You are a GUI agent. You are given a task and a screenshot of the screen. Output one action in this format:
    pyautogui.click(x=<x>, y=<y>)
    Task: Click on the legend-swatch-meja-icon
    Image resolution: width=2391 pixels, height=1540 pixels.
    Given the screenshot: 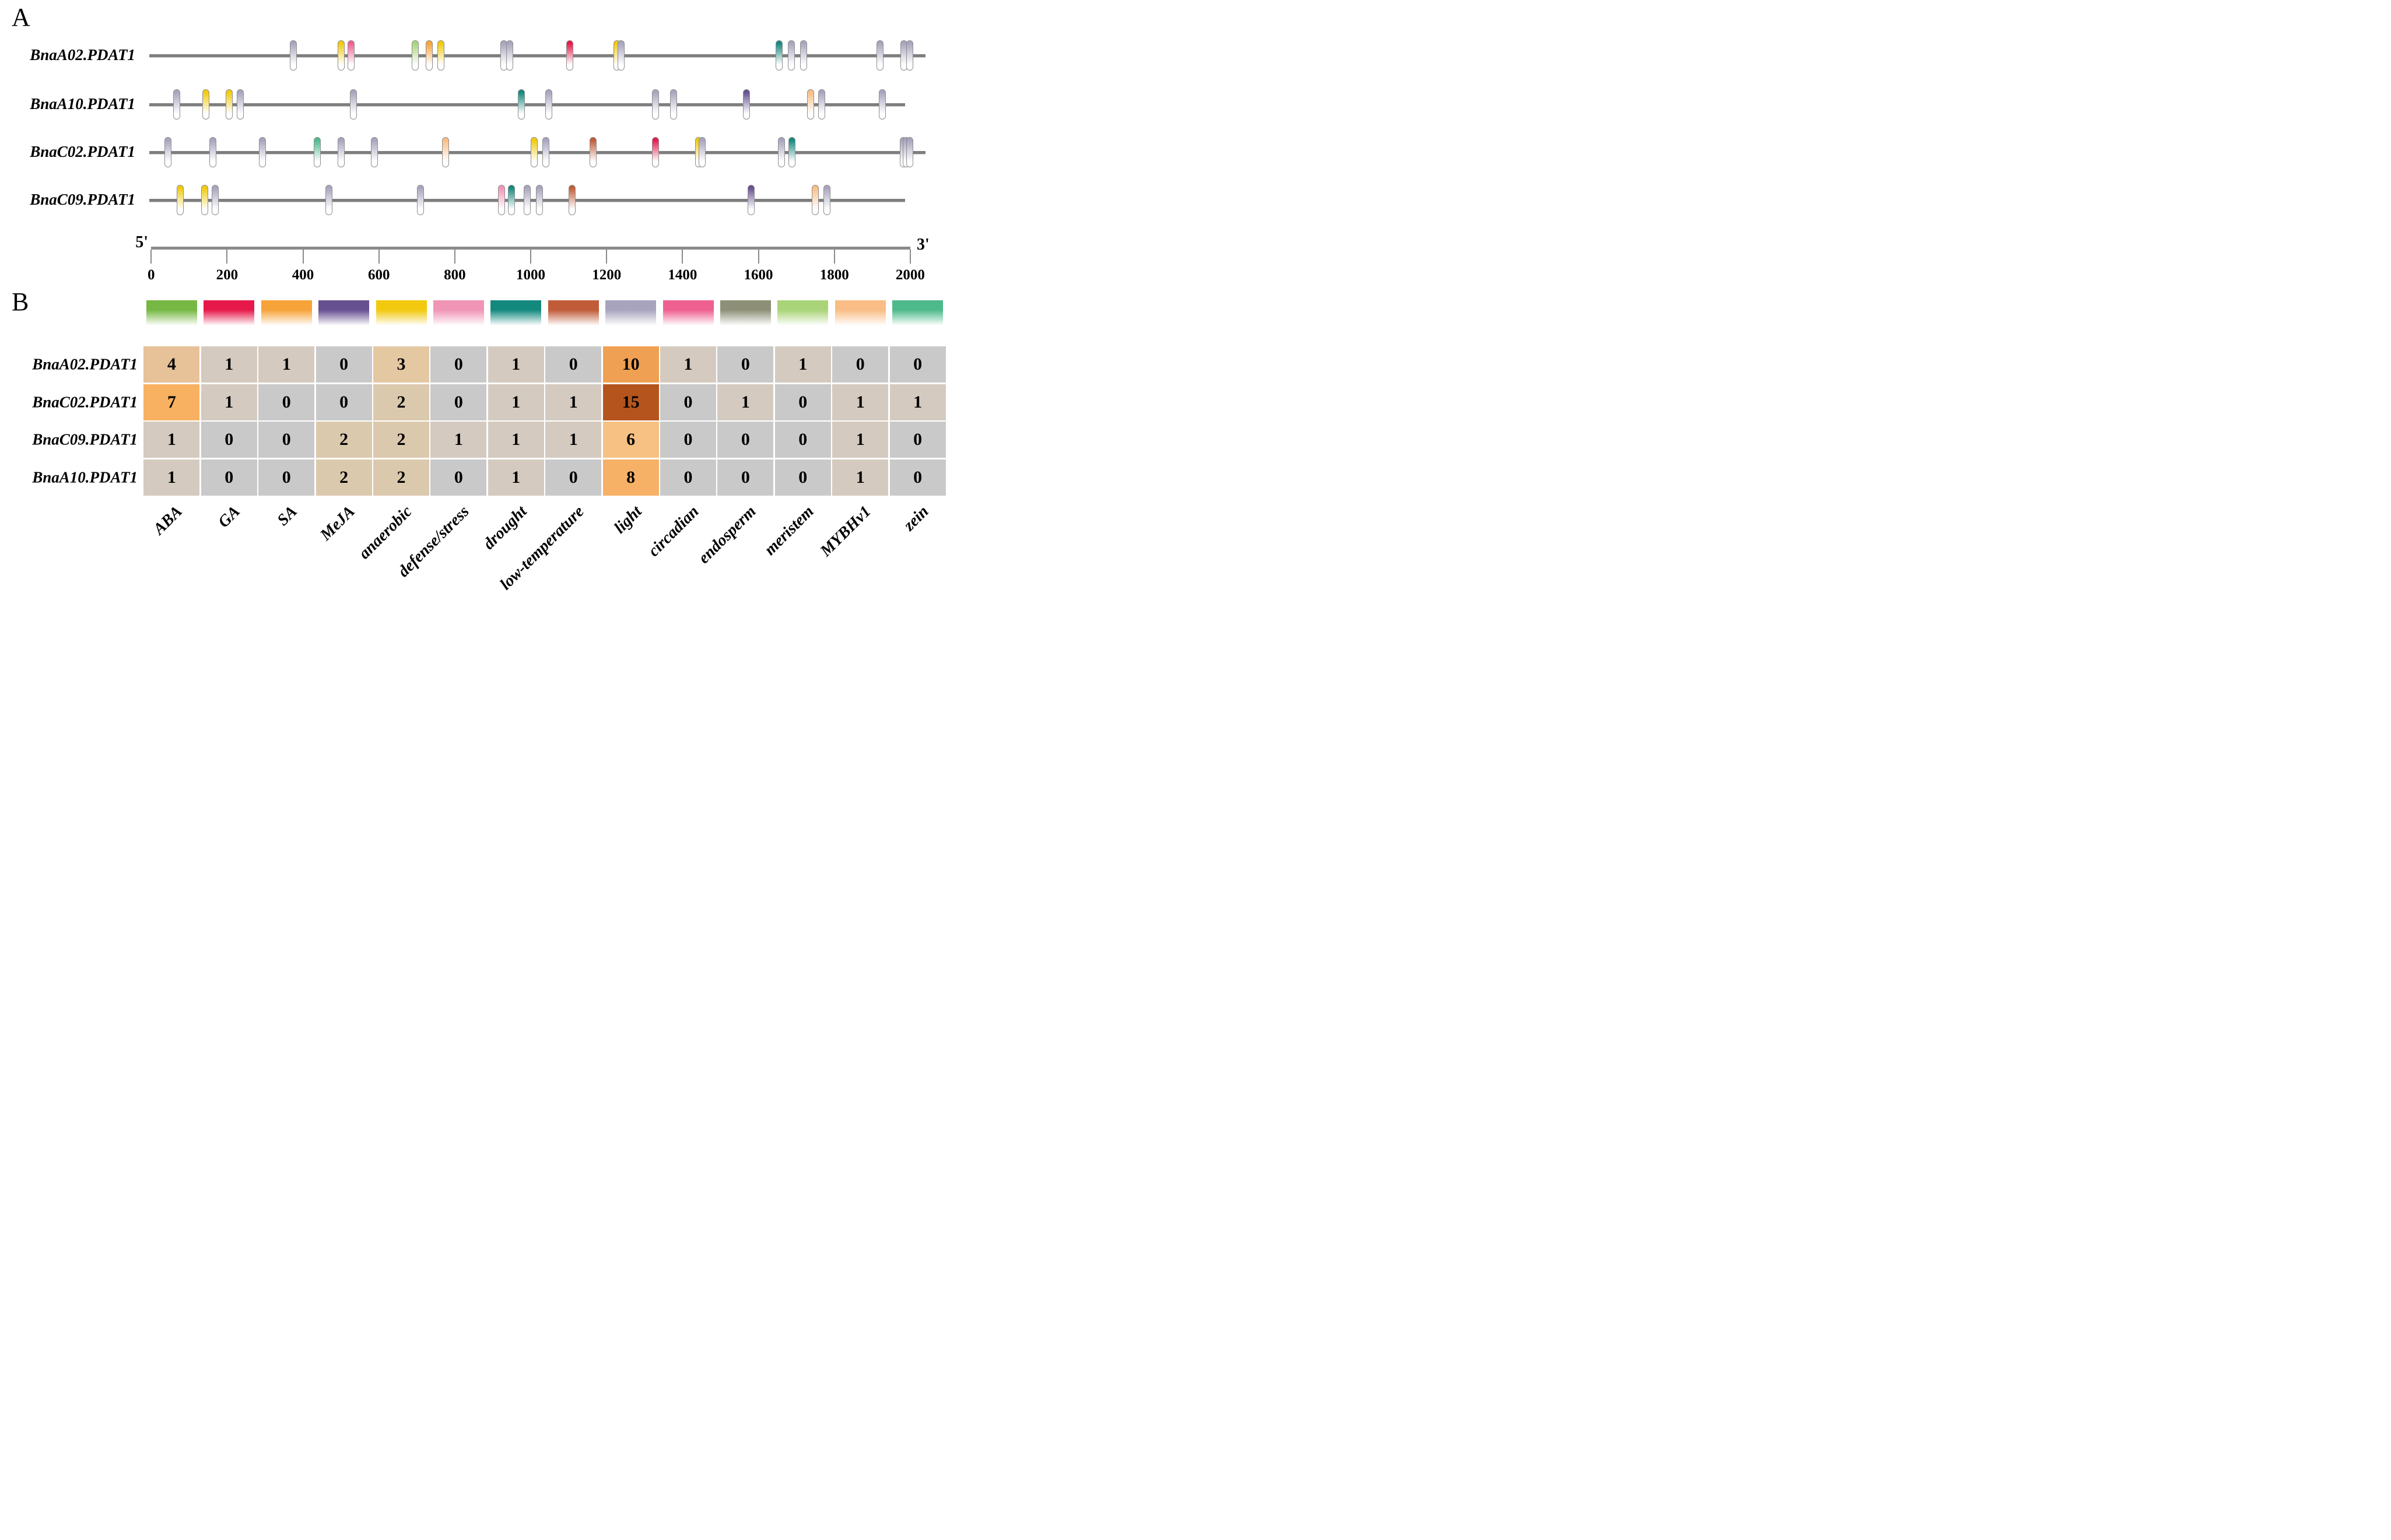 What is the action you would take?
    pyautogui.click(x=344, y=313)
    